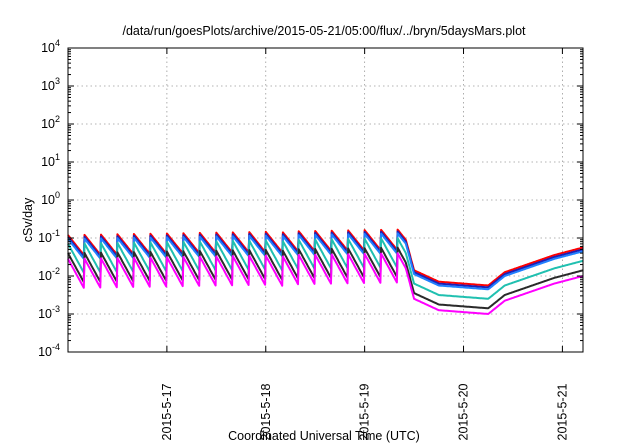  What do you see at coordinates (49, 312) in the screenshot?
I see `y-tick-label: 10⁻³` at bounding box center [49, 312].